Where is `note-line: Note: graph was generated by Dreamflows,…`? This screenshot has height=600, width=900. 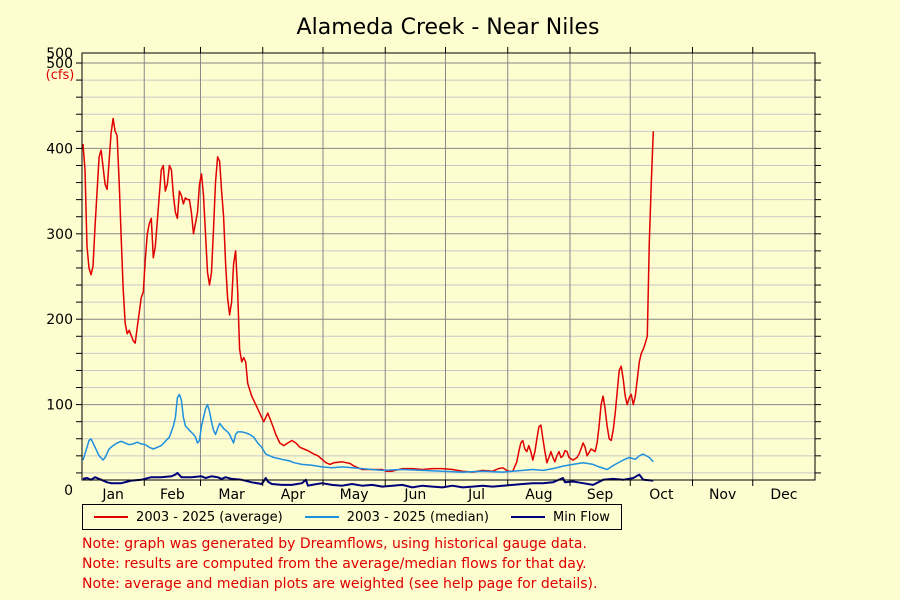
note-line: Note: graph was generated by Dreamflows,… is located at coordinates (334, 544).